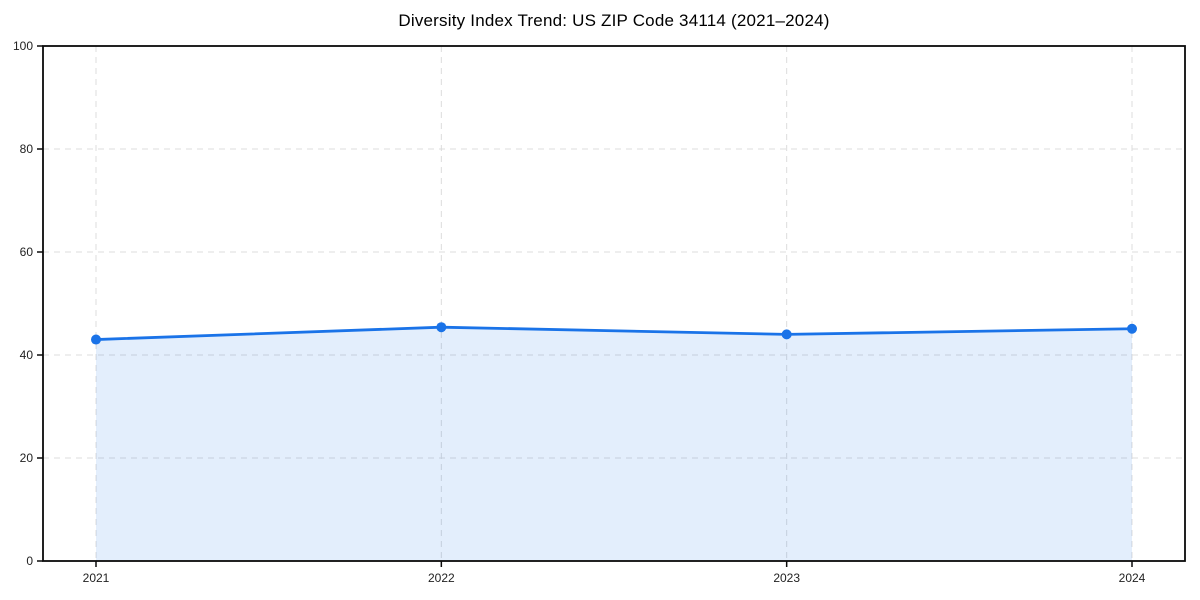 This screenshot has height=600, width=1200. I want to click on y-tick-label: 100, so click(23, 46).